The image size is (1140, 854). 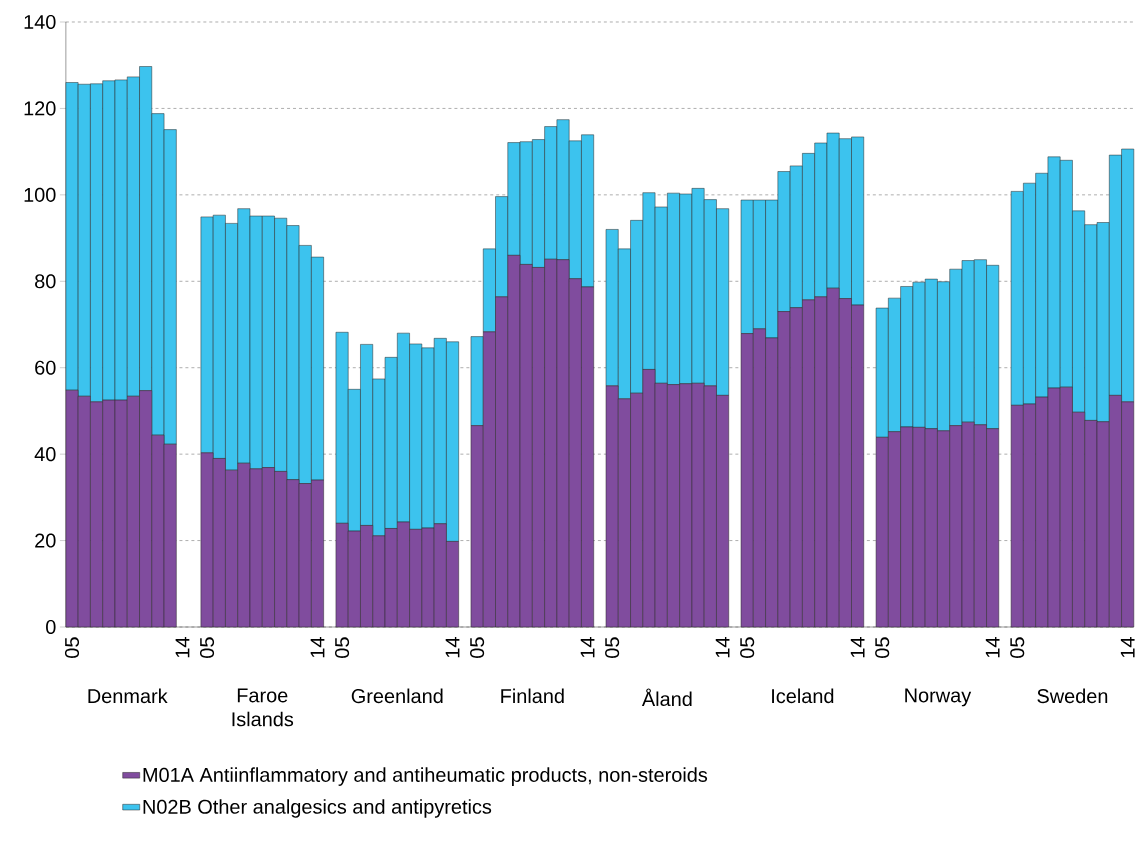 I want to click on y-tick-label: 100, so click(x=40, y=194).